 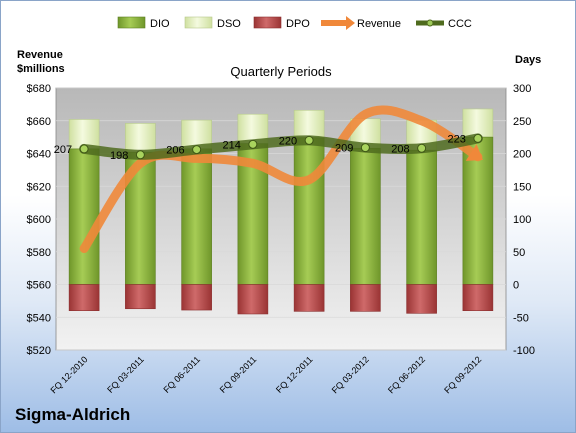 What do you see at coordinates (522, 89) in the screenshot?
I see `right-tick-label: 300` at bounding box center [522, 89].